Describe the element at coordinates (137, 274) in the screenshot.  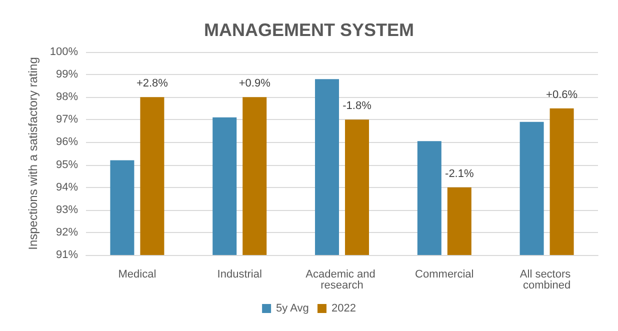
I see `x-tick-label: Medical` at that location.